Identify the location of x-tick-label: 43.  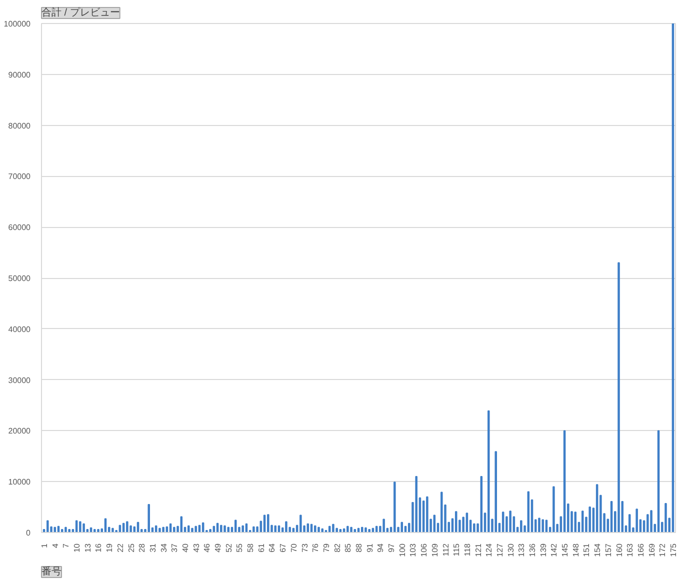
(196, 547).